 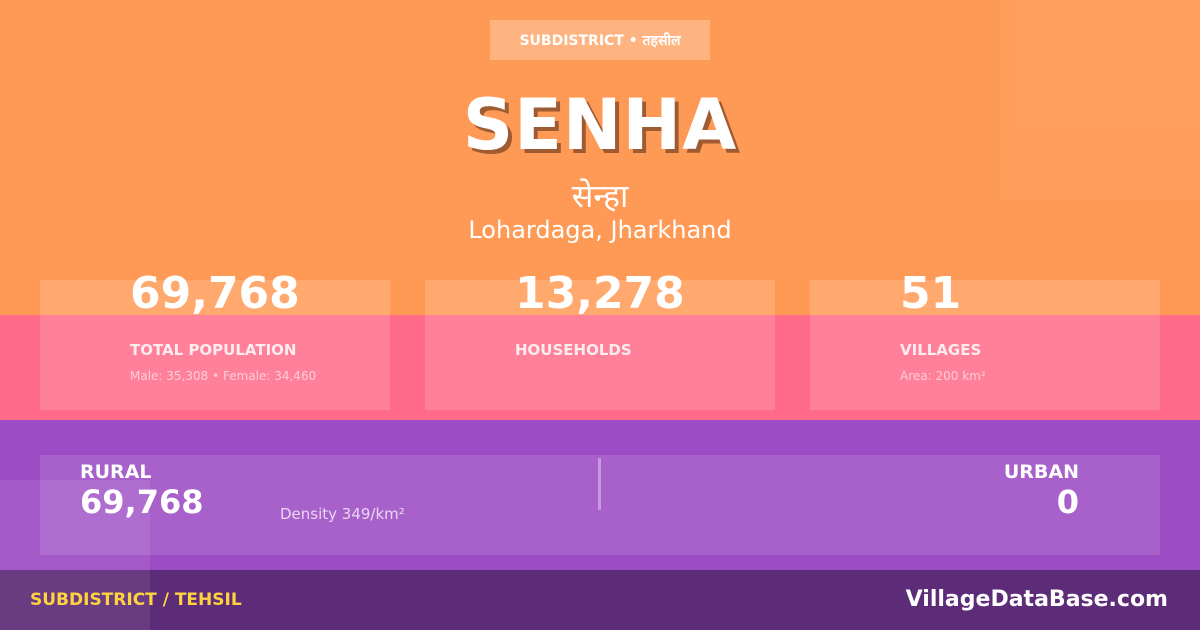 I want to click on footer-type: SUBDISTRICT / TEHSIL, so click(x=136, y=600).